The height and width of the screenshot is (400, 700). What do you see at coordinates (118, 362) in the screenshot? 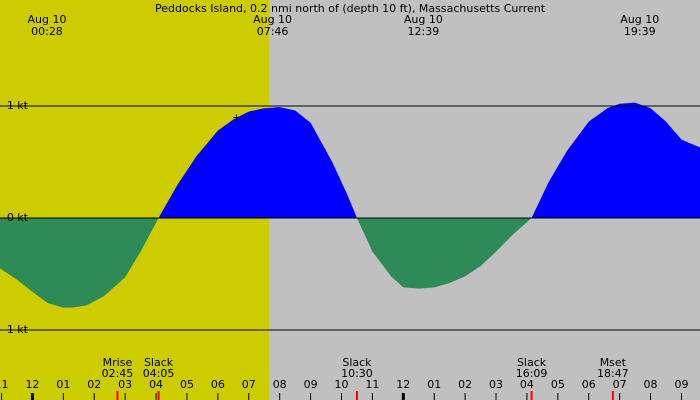
I see `bottom-event-name: Mrise` at bounding box center [118, 362].